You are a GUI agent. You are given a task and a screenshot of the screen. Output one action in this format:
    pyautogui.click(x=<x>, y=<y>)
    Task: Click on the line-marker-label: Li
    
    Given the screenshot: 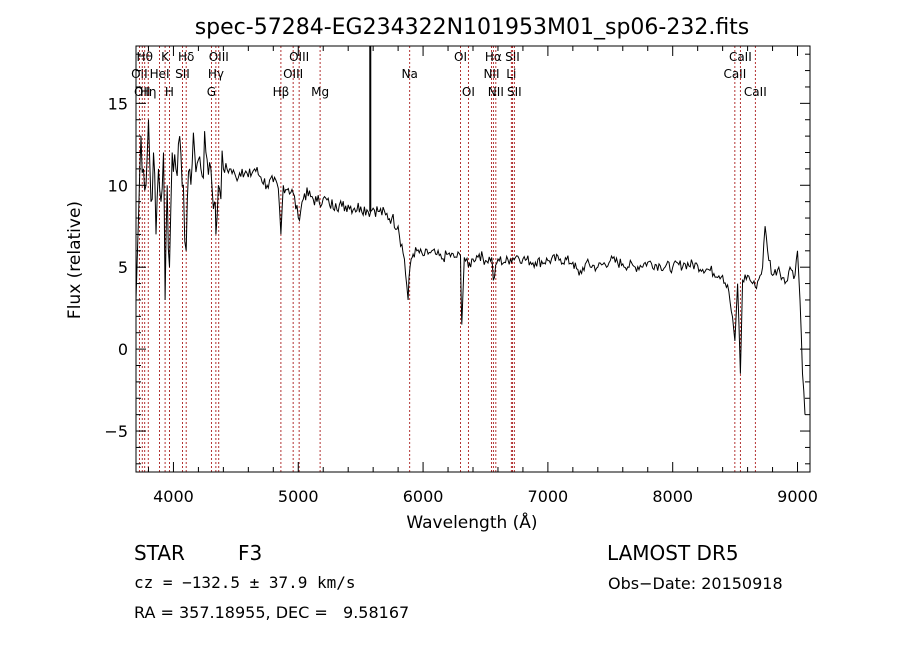 What is the action you would take?
    pyautogui.click(x=511, y=74)
    